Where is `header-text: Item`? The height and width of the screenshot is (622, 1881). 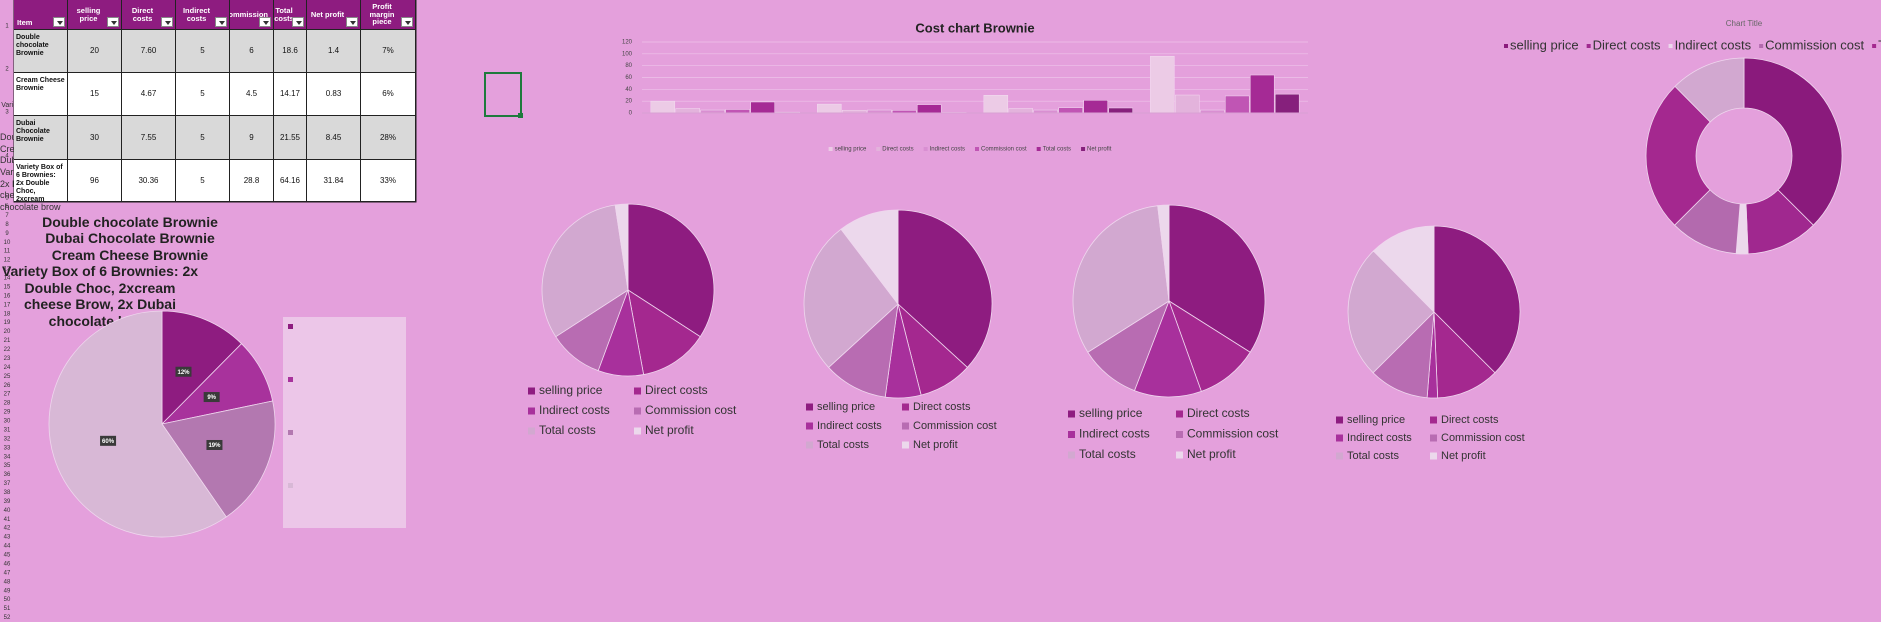 header-text: Item is located at coordinates (25, 22).